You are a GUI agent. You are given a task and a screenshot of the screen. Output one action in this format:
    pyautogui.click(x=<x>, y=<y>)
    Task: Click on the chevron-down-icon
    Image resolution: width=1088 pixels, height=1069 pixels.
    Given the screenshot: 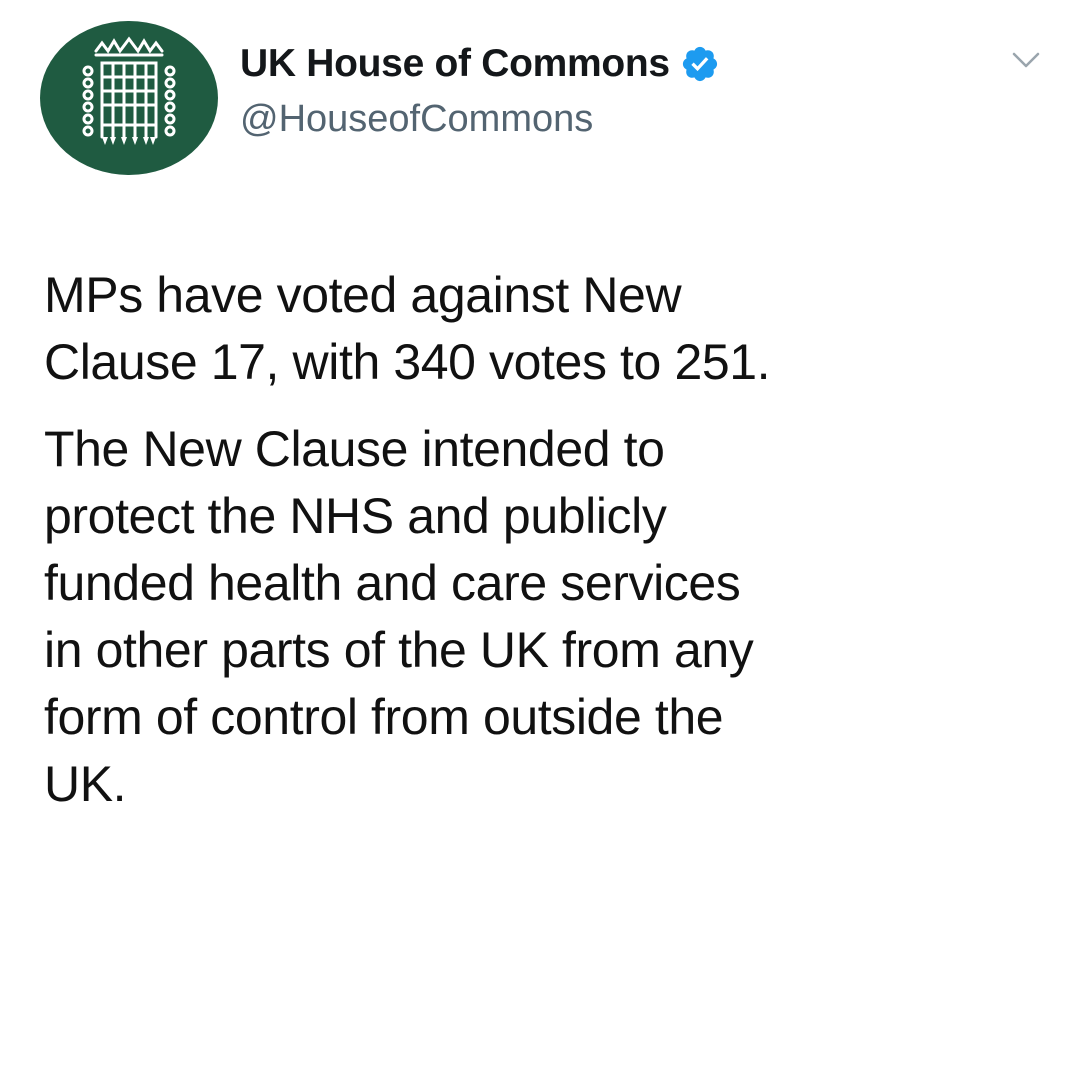 What is the action you would take?
    pyautogui.click(x=1026, y=61)
    